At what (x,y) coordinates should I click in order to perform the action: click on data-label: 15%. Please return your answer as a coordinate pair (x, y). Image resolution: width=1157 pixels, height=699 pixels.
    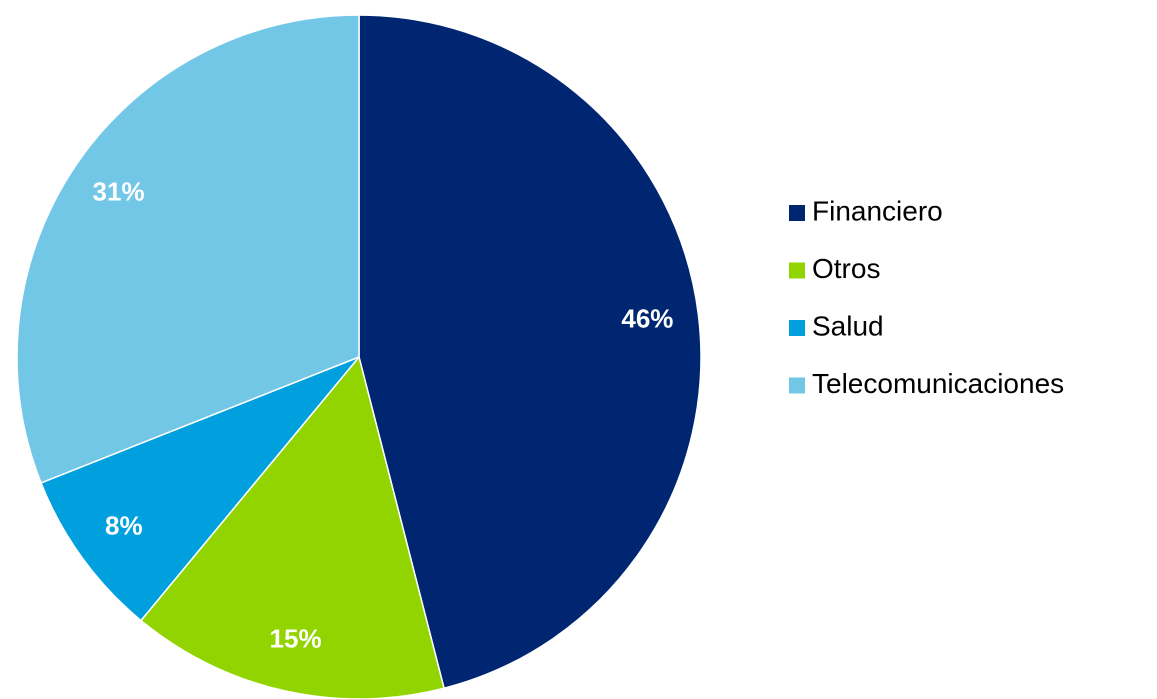
    Looking at the image, I should click on (296, 639).